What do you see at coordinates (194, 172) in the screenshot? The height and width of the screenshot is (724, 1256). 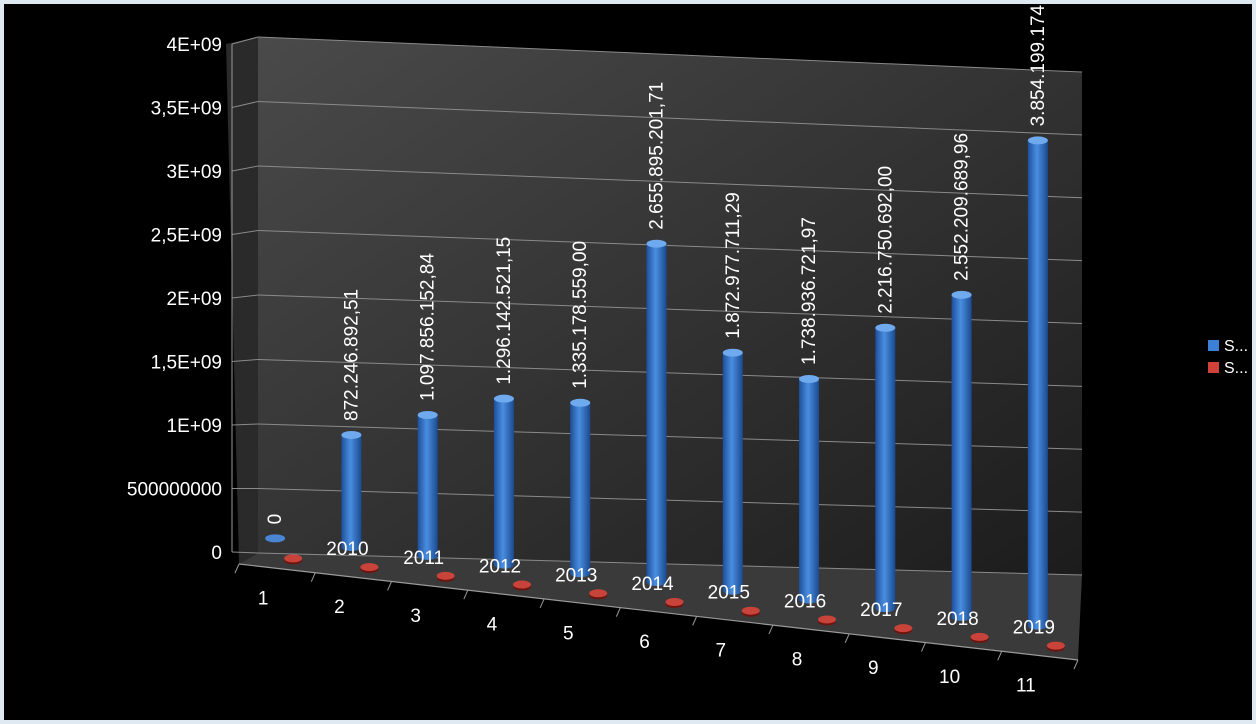 I see `y-tick-label-6: 3E+09` at bounding box center [194, 172].